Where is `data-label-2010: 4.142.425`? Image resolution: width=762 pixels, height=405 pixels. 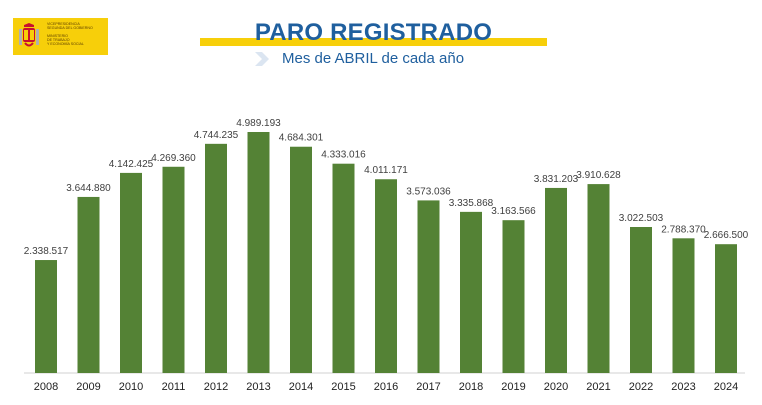 data-label-2010: 4.142.425 is located at coordinates (131, 164).